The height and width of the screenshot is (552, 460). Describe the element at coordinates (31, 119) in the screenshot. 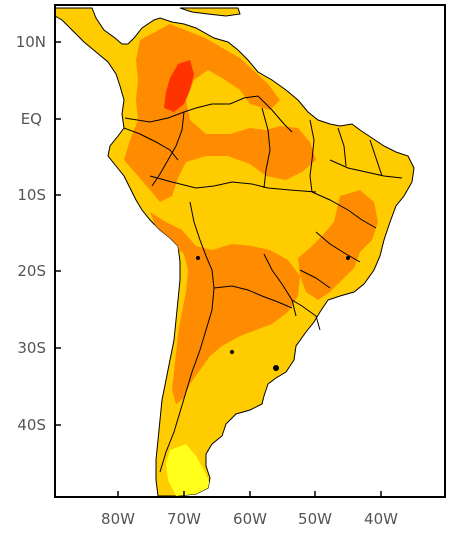

I see `lat-label-eq: EQ` at that location.